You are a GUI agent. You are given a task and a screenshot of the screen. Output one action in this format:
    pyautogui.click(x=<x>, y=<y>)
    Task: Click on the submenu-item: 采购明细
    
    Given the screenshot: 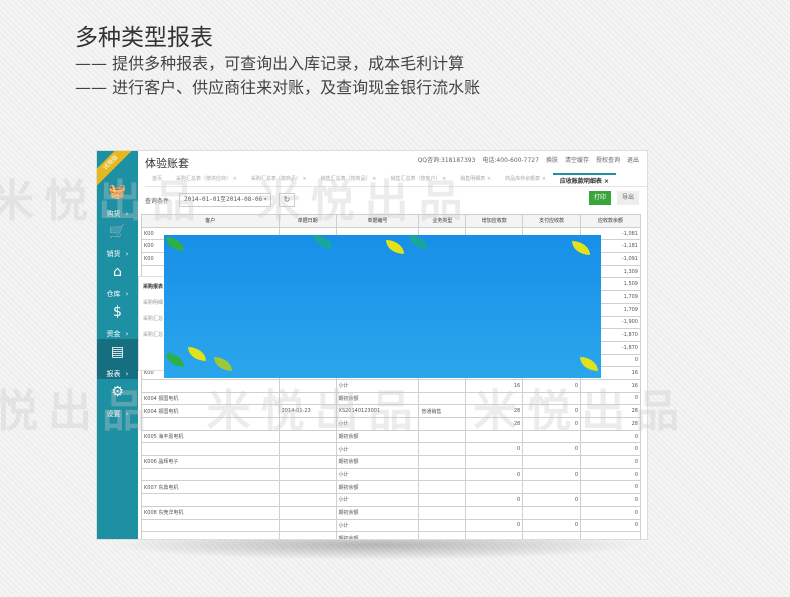 What is the action you would take?
    pyautogui.click(x=153, y=303)
    